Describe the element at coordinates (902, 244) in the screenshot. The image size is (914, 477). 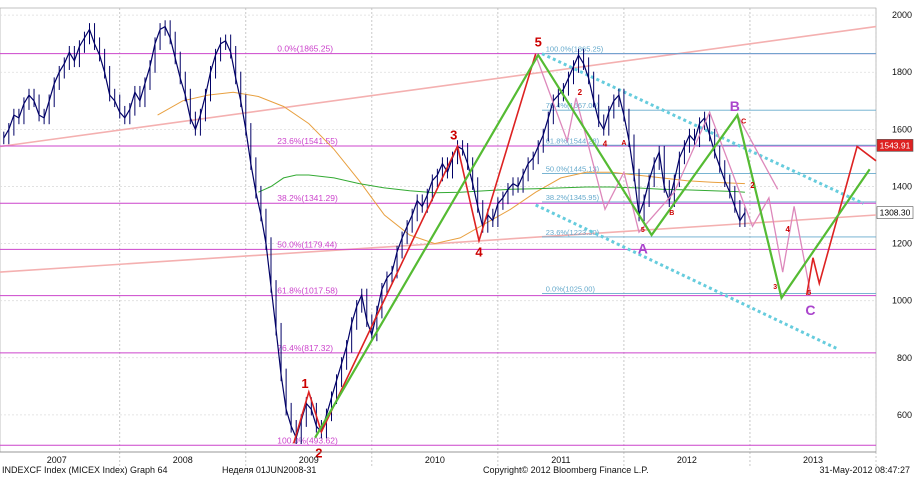
I see `y-tick-label: 1200` at that location.